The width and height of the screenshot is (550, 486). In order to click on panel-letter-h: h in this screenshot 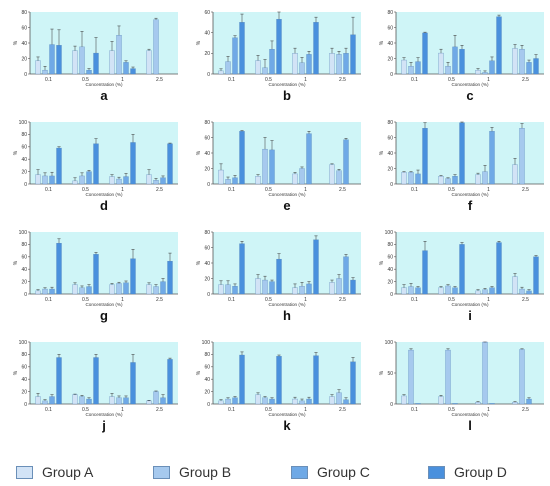, I will do `click(287, 315)`.